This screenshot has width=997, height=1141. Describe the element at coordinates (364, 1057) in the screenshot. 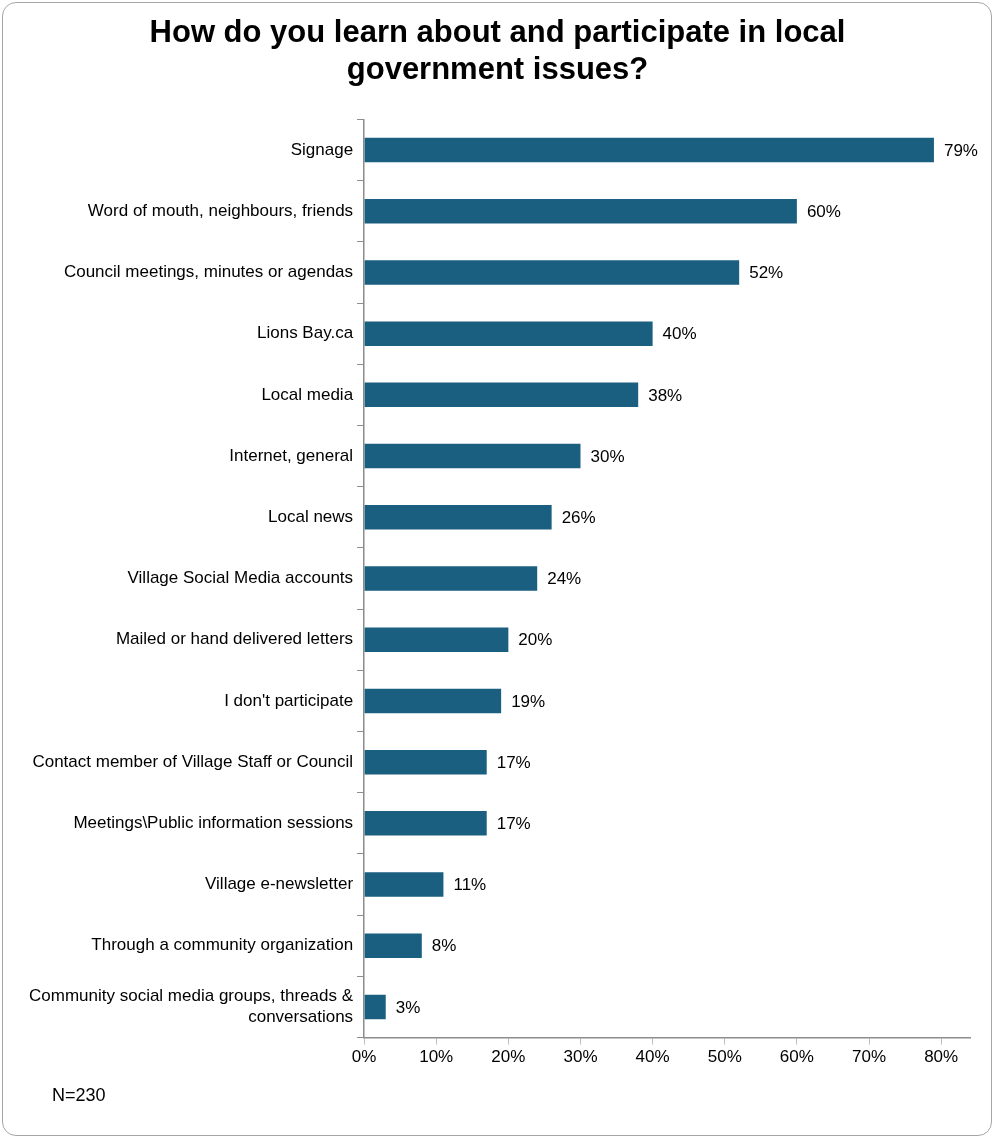

I see `x-tick-label: 0%` at that location.